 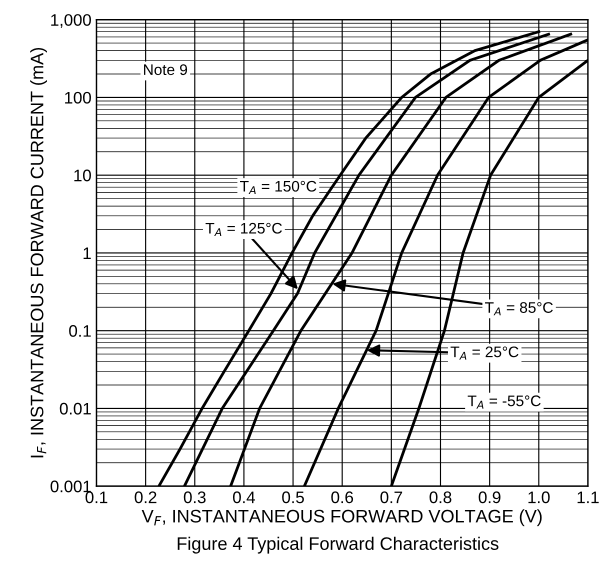 What do you see at coordinates (519, 309) in the screenshot?
I see `annotation: T$_{A}$ = 85°C` at bounding box center [519, 309].